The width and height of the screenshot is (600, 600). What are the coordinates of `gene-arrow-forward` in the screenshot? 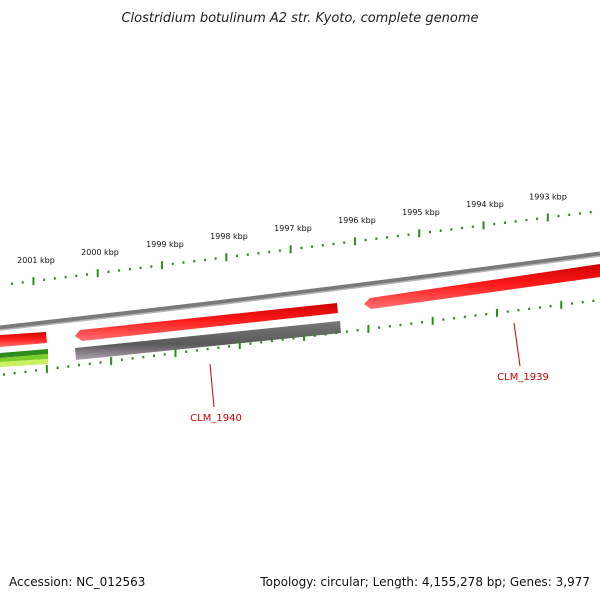 It's located at (206, 322).